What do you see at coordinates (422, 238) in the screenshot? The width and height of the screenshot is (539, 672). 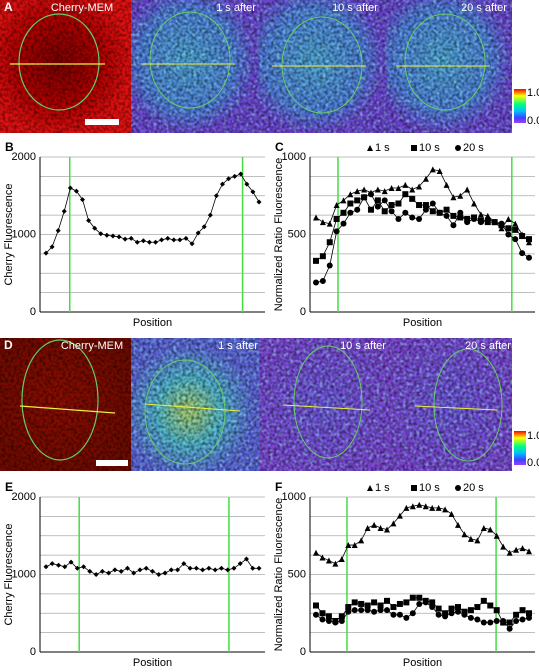 I see `series-line` at bounding box center [422, 238].